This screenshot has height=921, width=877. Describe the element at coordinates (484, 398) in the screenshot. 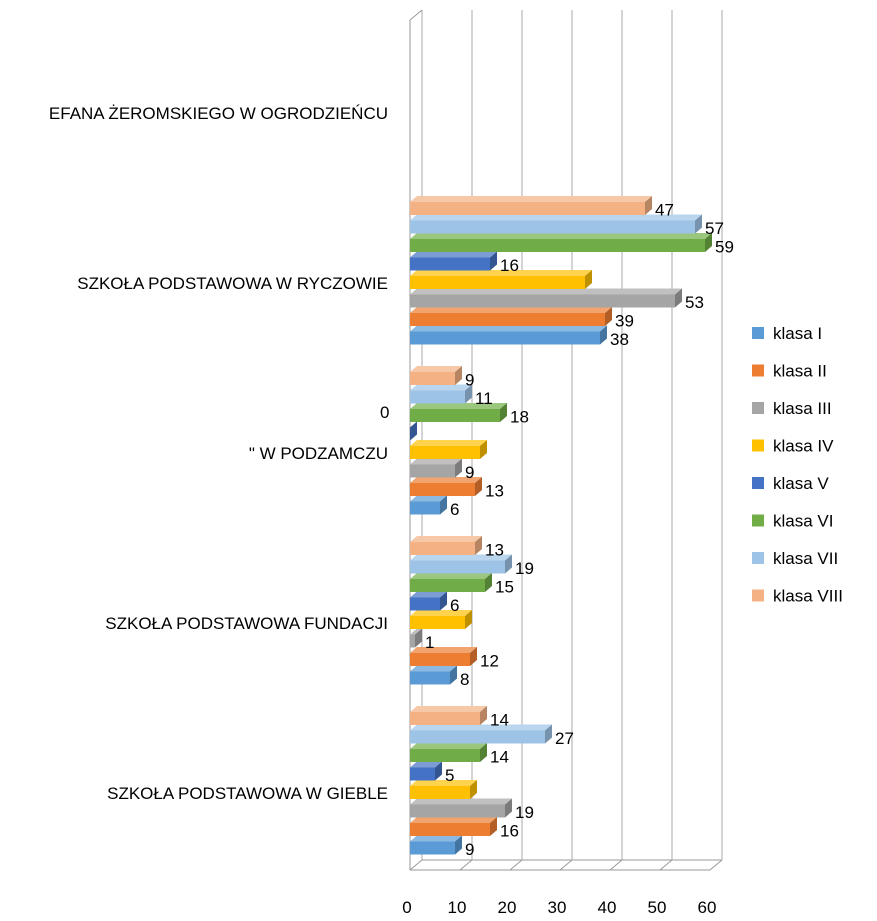

I see `data-label: 11` at that location.